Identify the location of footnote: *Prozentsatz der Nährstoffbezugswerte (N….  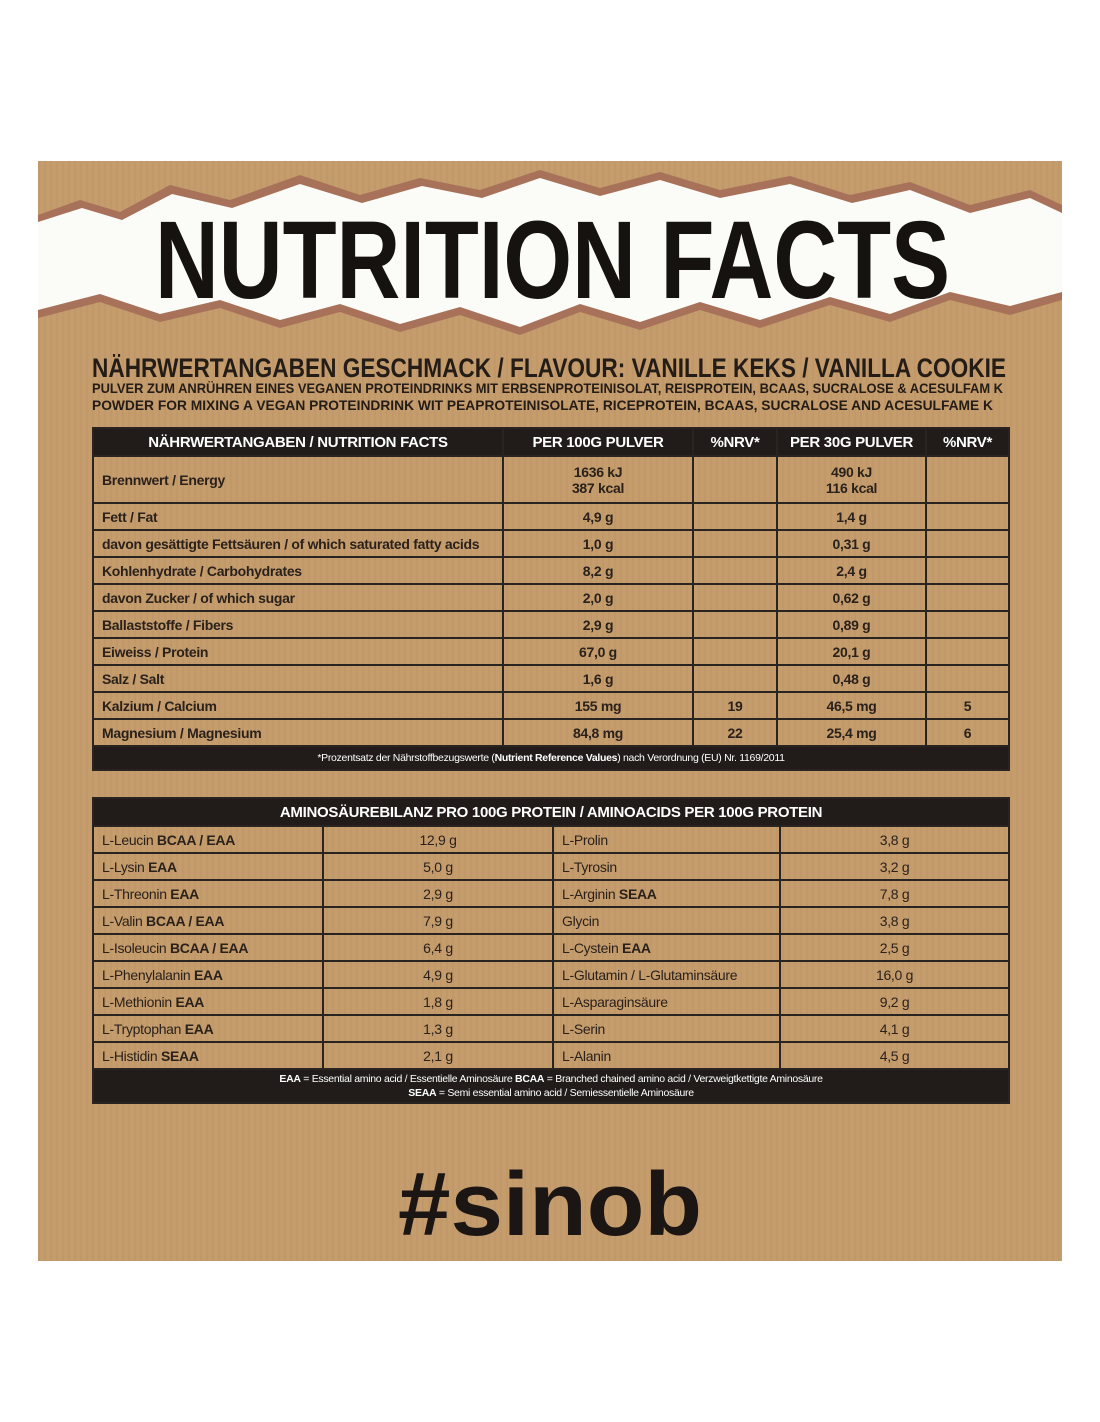
(551, 758).